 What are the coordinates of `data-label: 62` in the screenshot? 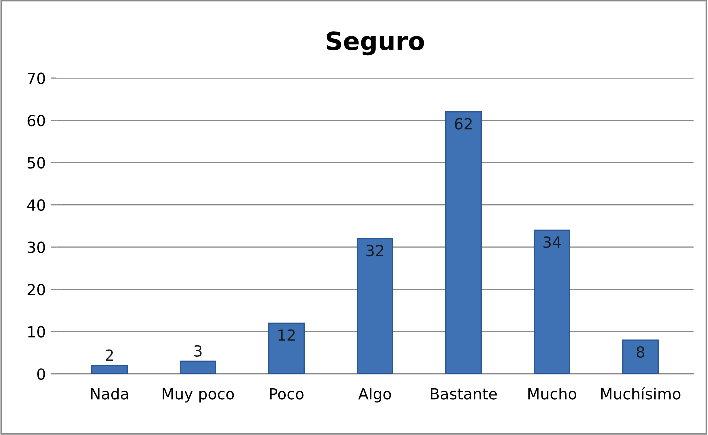 It's located at (463, 124).